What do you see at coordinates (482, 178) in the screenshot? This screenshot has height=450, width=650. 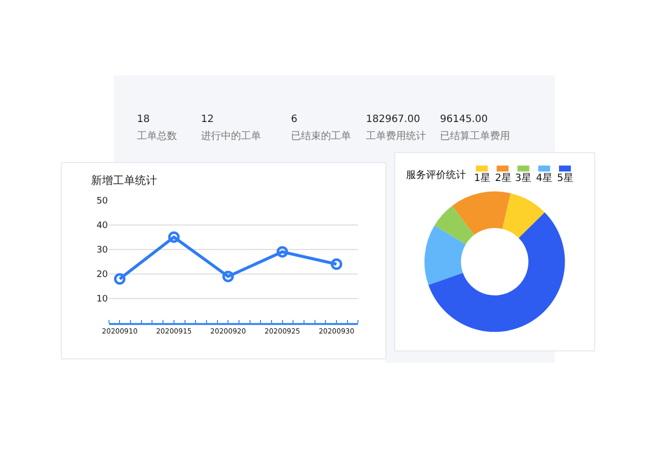 I see `legend-label: 1星` at bounding box center [482, 178].